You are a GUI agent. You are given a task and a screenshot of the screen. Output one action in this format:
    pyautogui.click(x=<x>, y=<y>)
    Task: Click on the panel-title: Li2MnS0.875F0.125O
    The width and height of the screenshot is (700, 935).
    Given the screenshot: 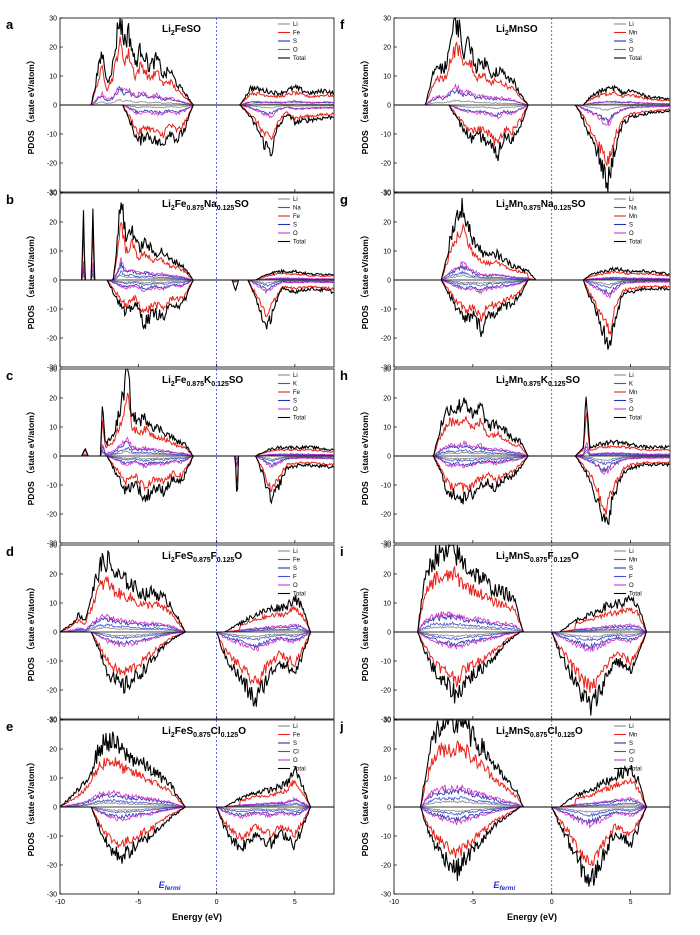 What is the action you would take?
    pyautogui.click(x=537, y=557)
    